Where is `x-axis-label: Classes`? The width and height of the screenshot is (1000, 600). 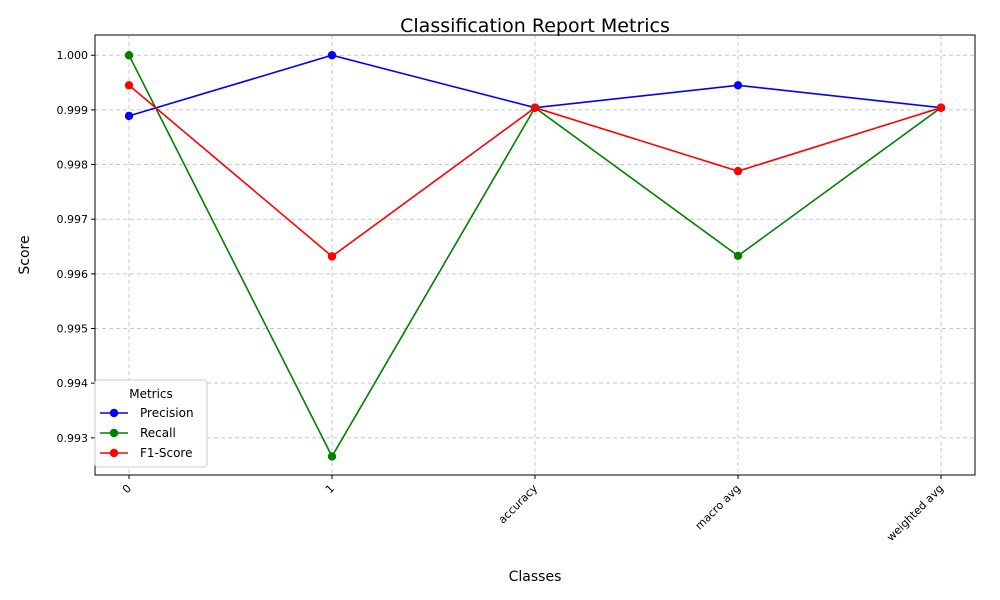
x-axis-label: Classes is located at coordinates (535, 577).